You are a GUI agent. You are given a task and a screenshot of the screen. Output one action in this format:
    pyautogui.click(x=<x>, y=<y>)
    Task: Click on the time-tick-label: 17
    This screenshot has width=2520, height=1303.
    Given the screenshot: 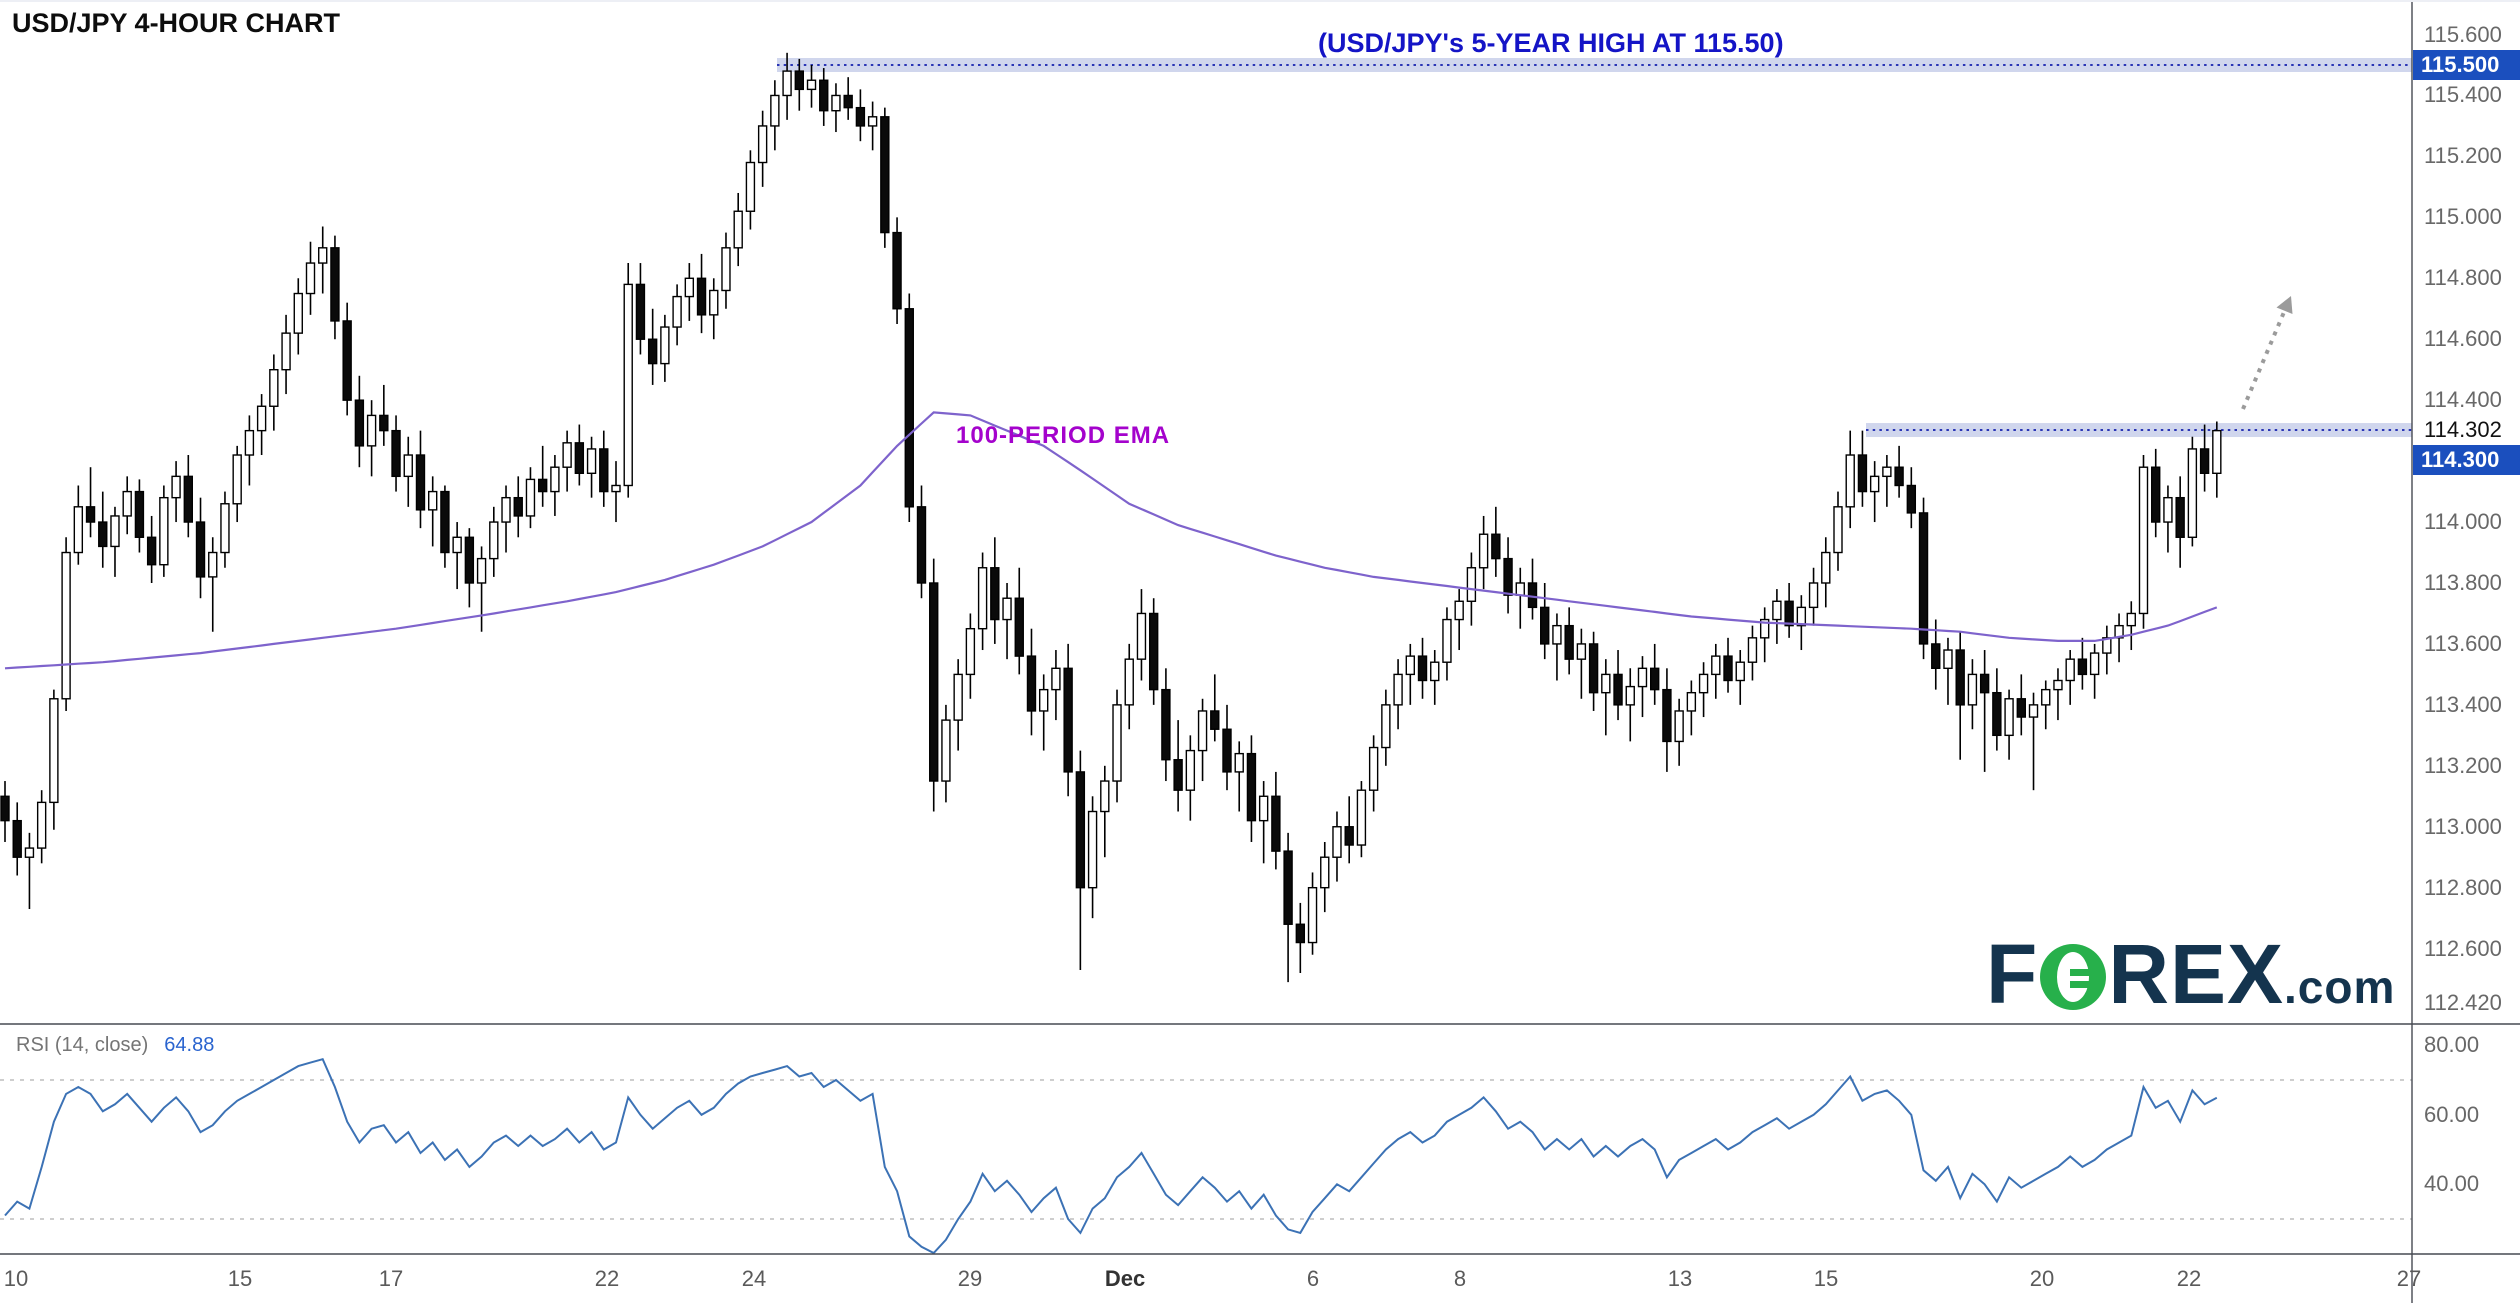 What is the action you would take?
    pyautogui.click(x=391, y=1278)
    